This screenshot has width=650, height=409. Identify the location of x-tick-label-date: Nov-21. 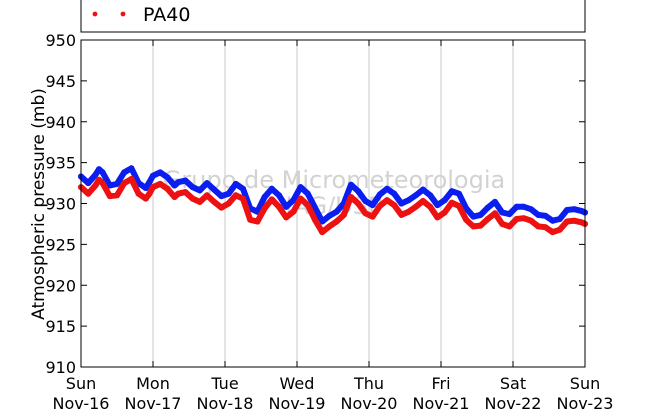
(441, 401).